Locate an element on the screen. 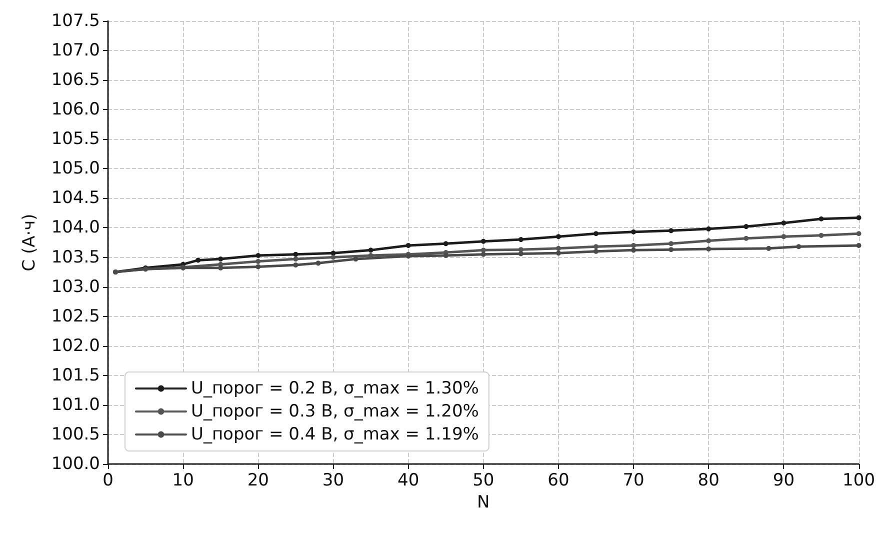 This screenshot has height=536, width=878. y-tick-label: 105.0 is located at coordinates (75, 168).